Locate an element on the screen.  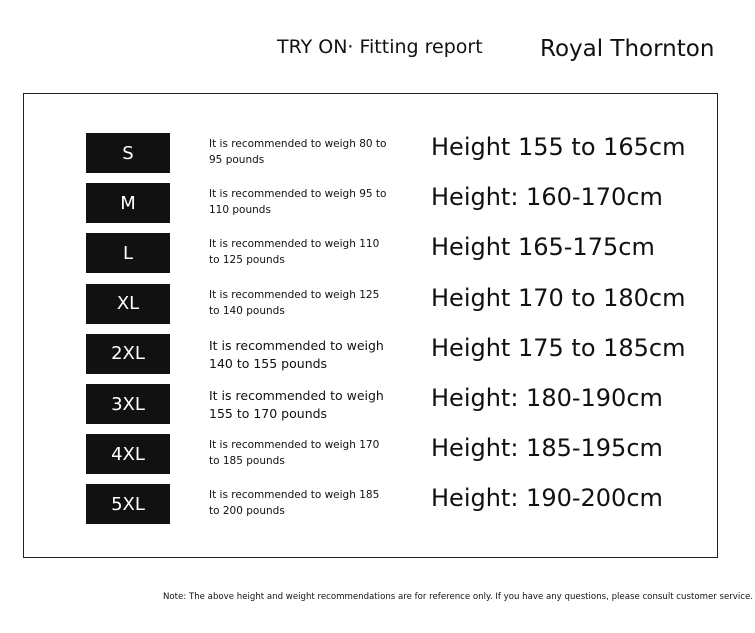
height-range: Height: 160-170cm is located at coordinates (547, 197).